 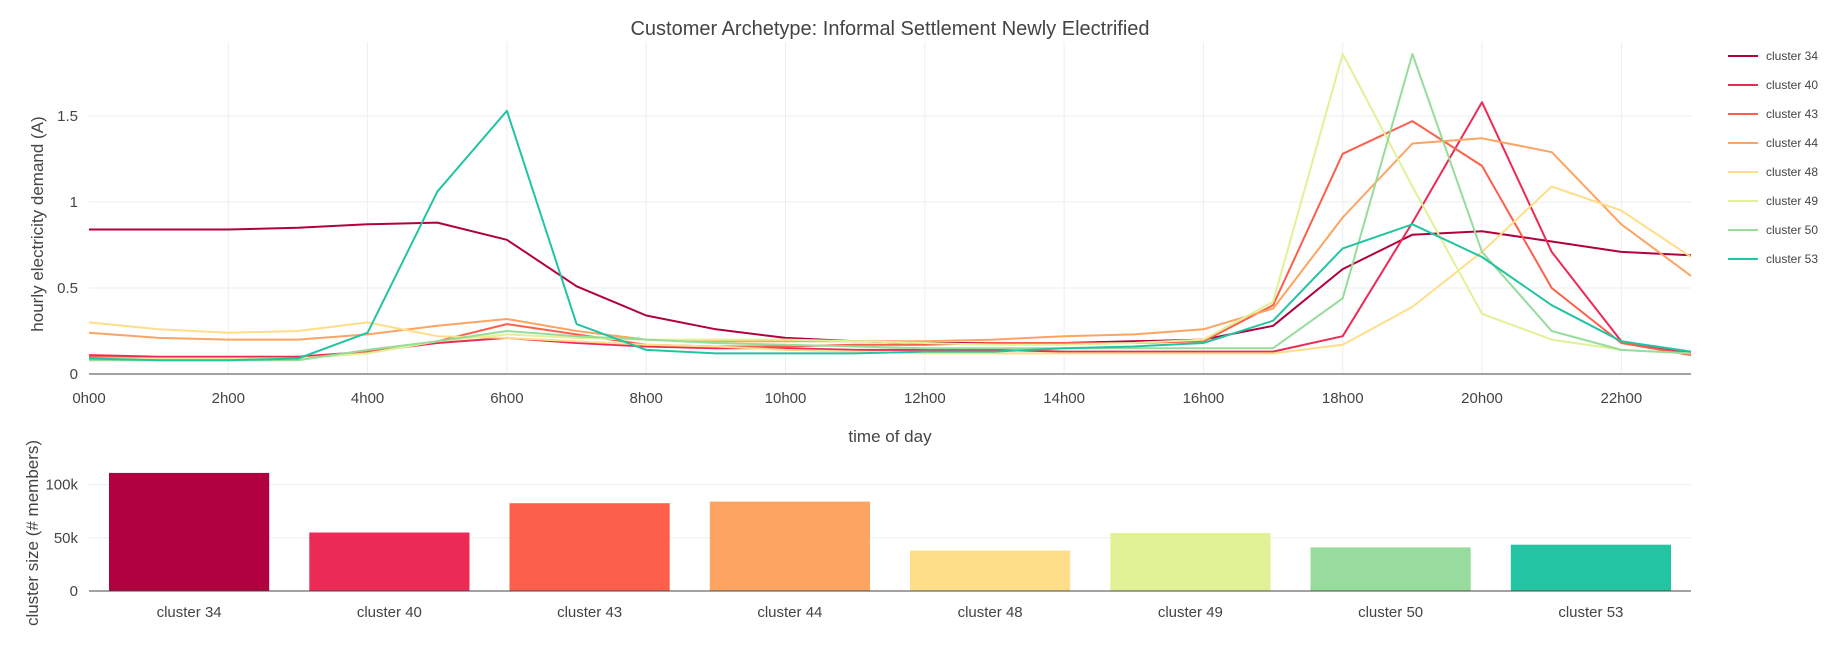 What do you see at coordinates (67, 116) in the screenshot?
I see `line-y-tick-label: 1.5` at bounding box center [67, 116].